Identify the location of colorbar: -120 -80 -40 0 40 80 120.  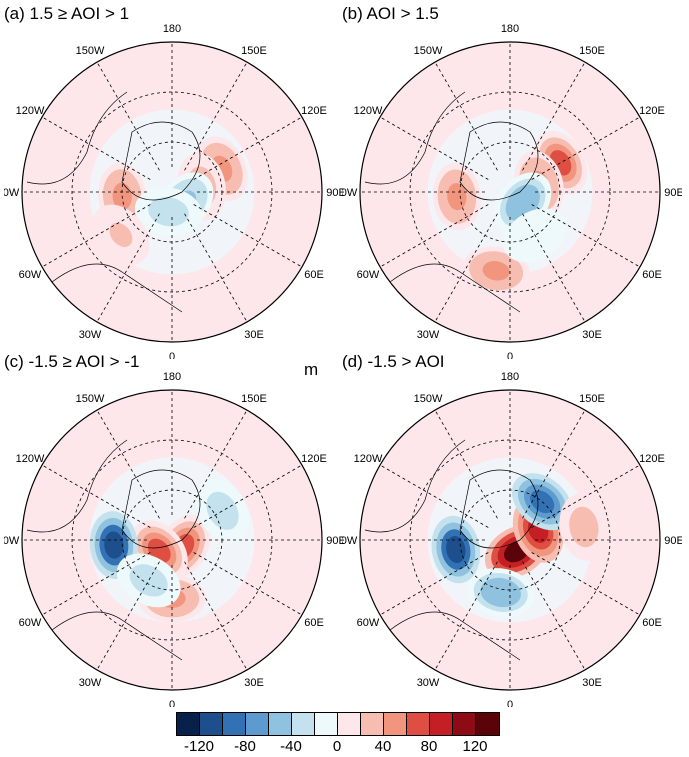
(341, 733).